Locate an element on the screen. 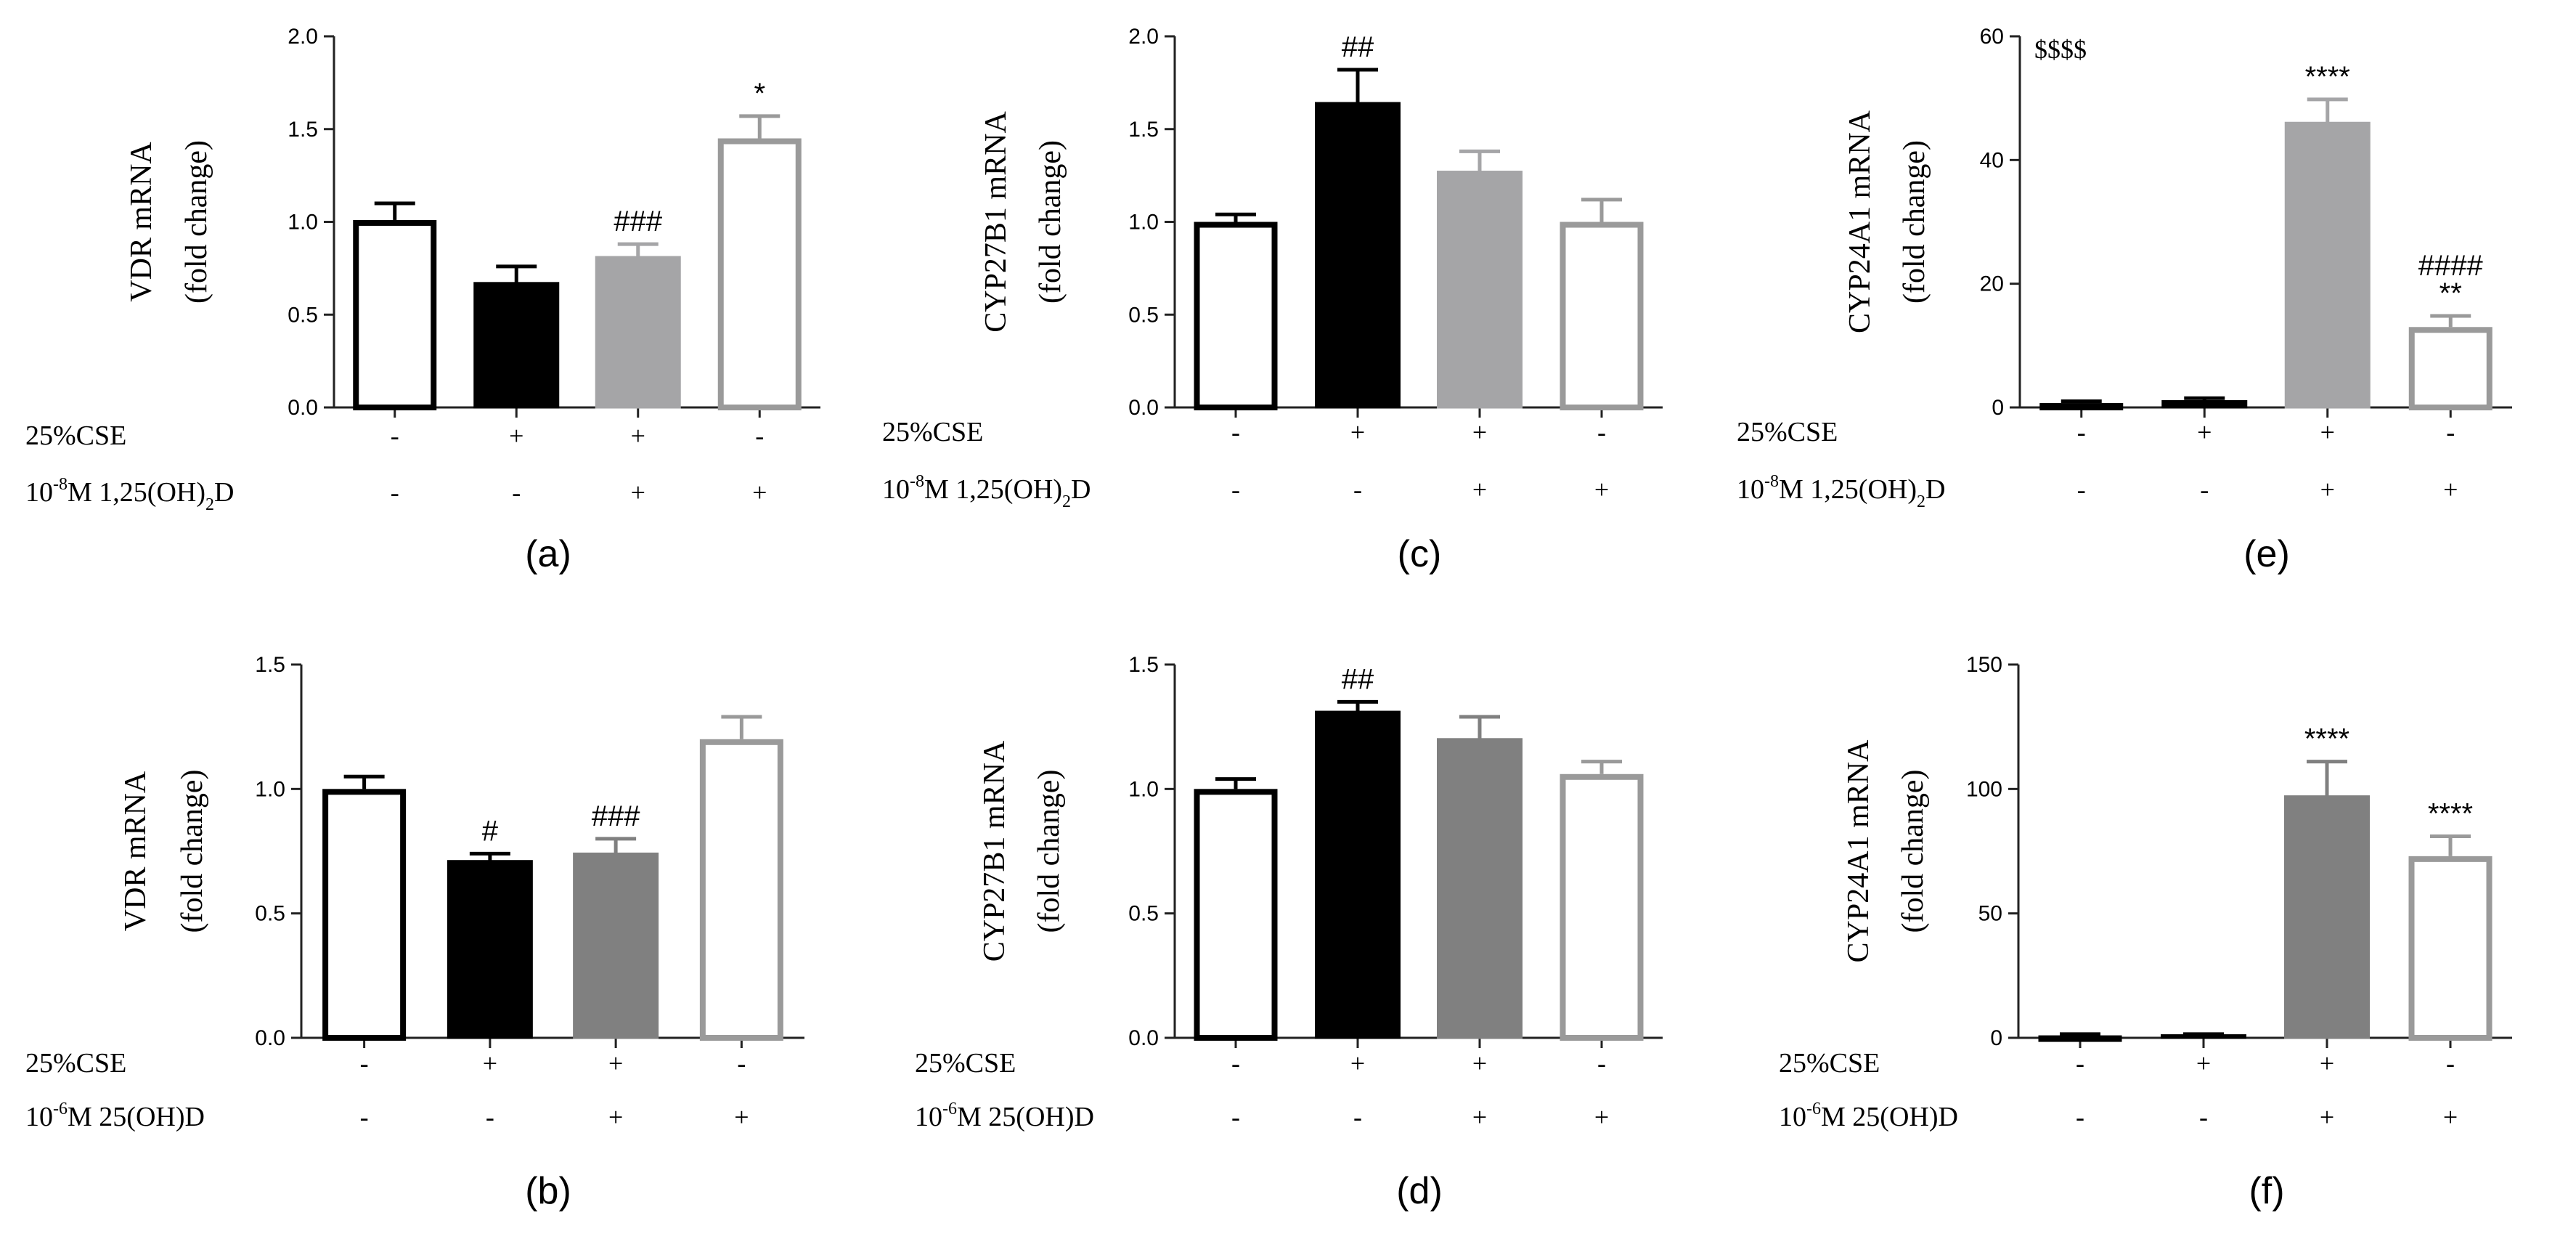 This screenshot has height=1247, width=2576. y-axis-label: CYP27B1 mRNA is located at coordinates (996, 222).